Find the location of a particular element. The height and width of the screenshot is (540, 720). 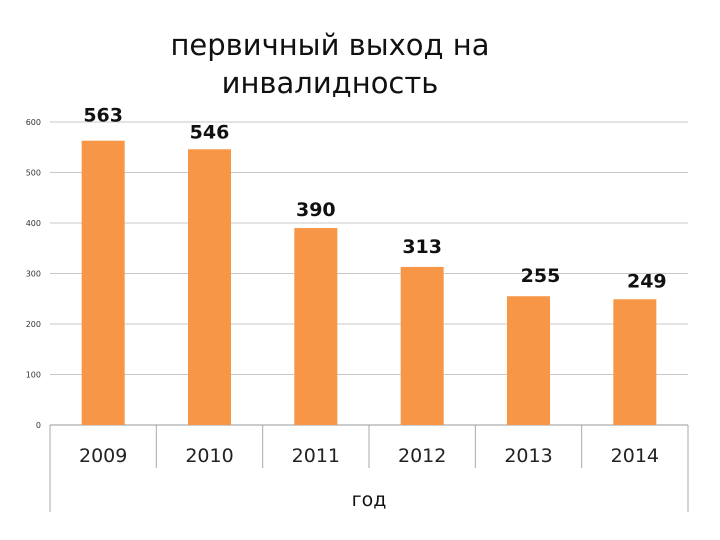

y-tick-label: 500 is located at coordinates (33, 173).